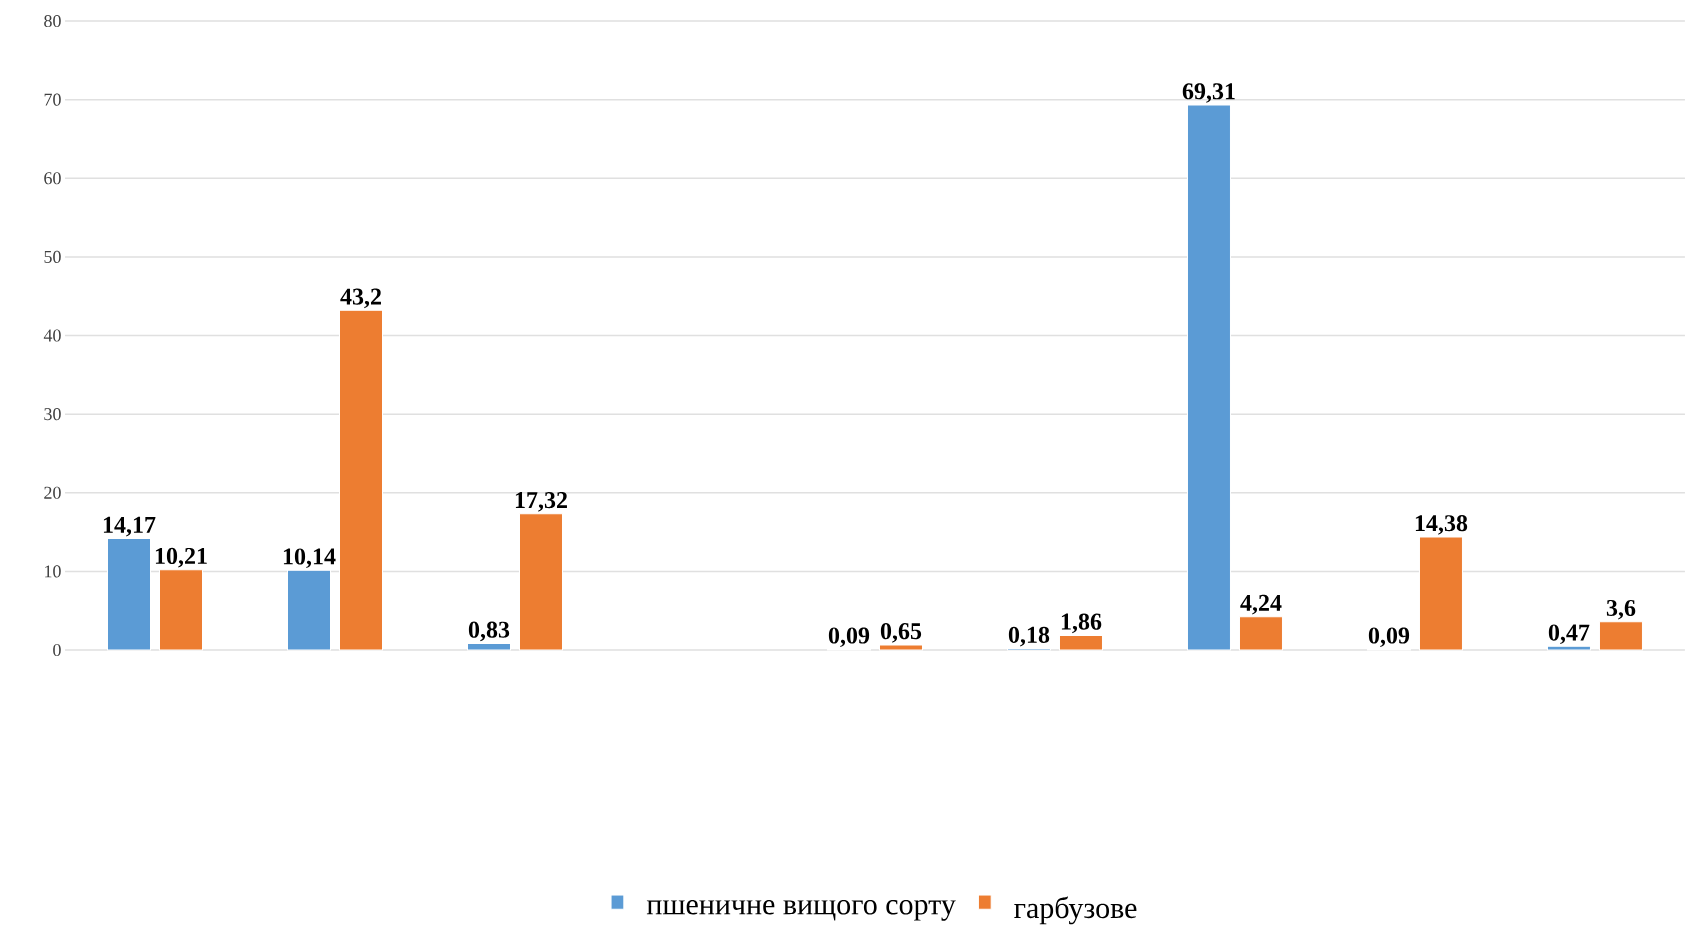  Describe the element at coordinates (52, 256) in the screenshot. I see `y-tick-label: 50` at that location.